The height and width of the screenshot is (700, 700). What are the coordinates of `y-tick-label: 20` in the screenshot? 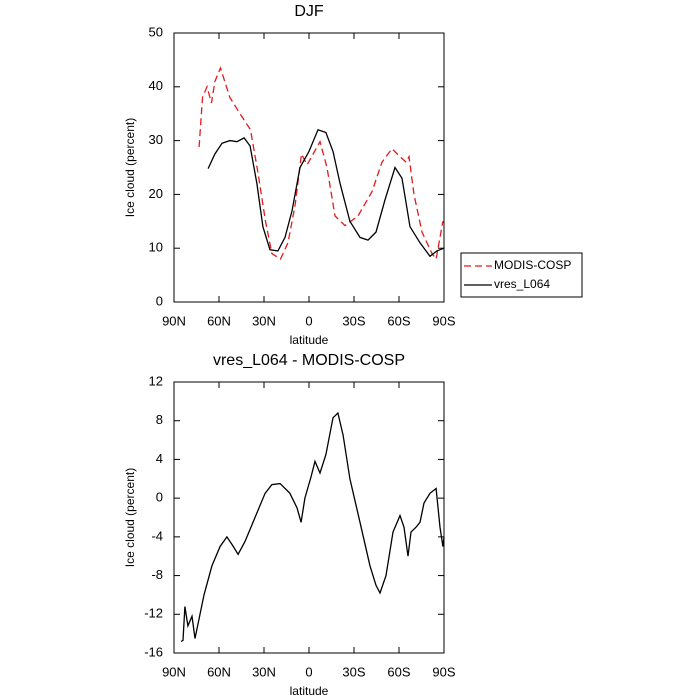 It's located at (156, 193).